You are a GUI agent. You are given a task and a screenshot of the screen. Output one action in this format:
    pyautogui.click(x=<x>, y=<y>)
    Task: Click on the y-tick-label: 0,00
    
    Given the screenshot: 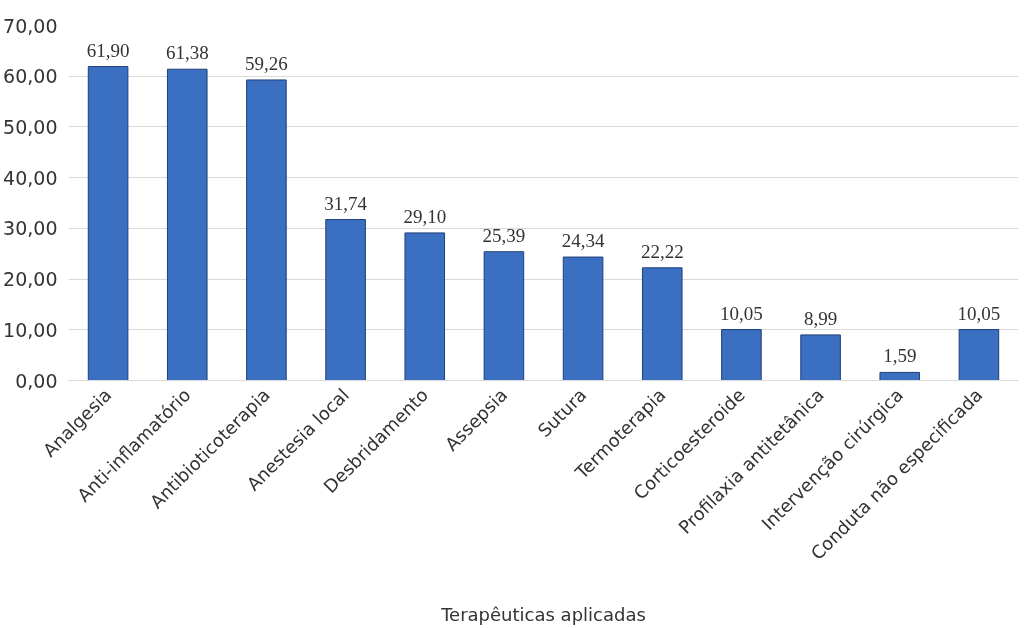 What is the action you would take?
    pyautogui.click(x=36, y=380)
    